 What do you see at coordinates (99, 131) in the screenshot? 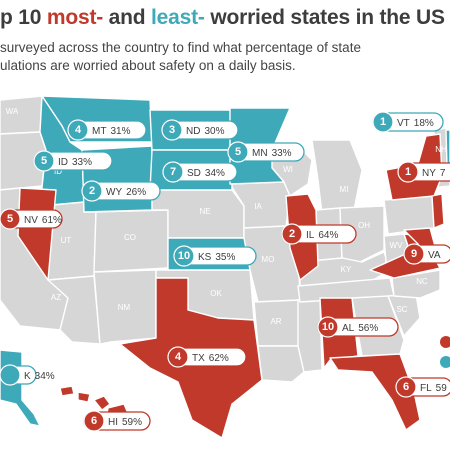
I see `callout-state: MT` at bounding box center [99, 131].